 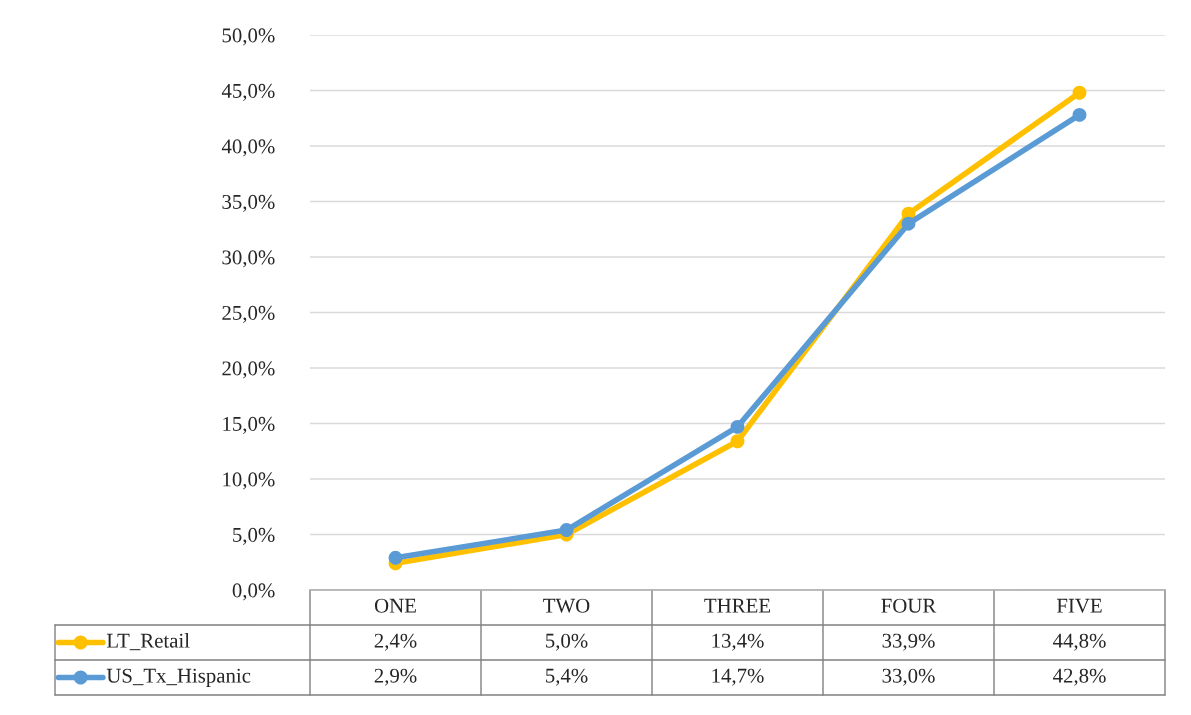 I want to click on y-tick-label: 15,0%, so click(x=249, y=425).